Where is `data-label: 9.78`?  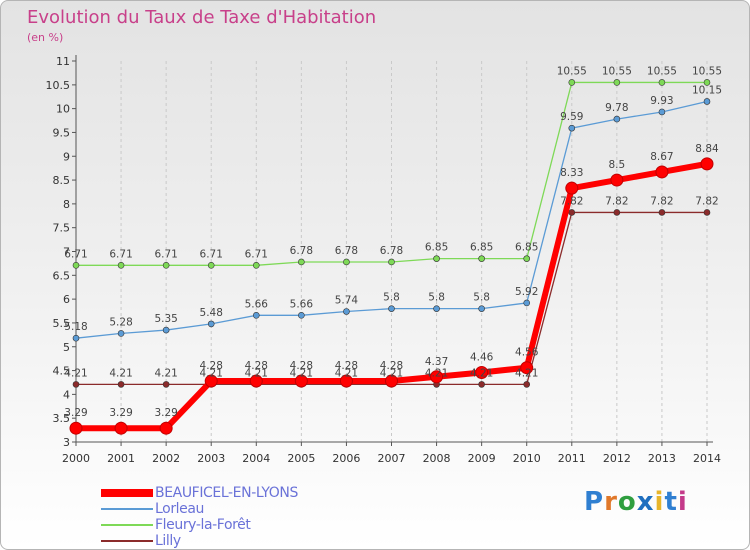
data-label: 9.78 is located at coordinates (616, 108).